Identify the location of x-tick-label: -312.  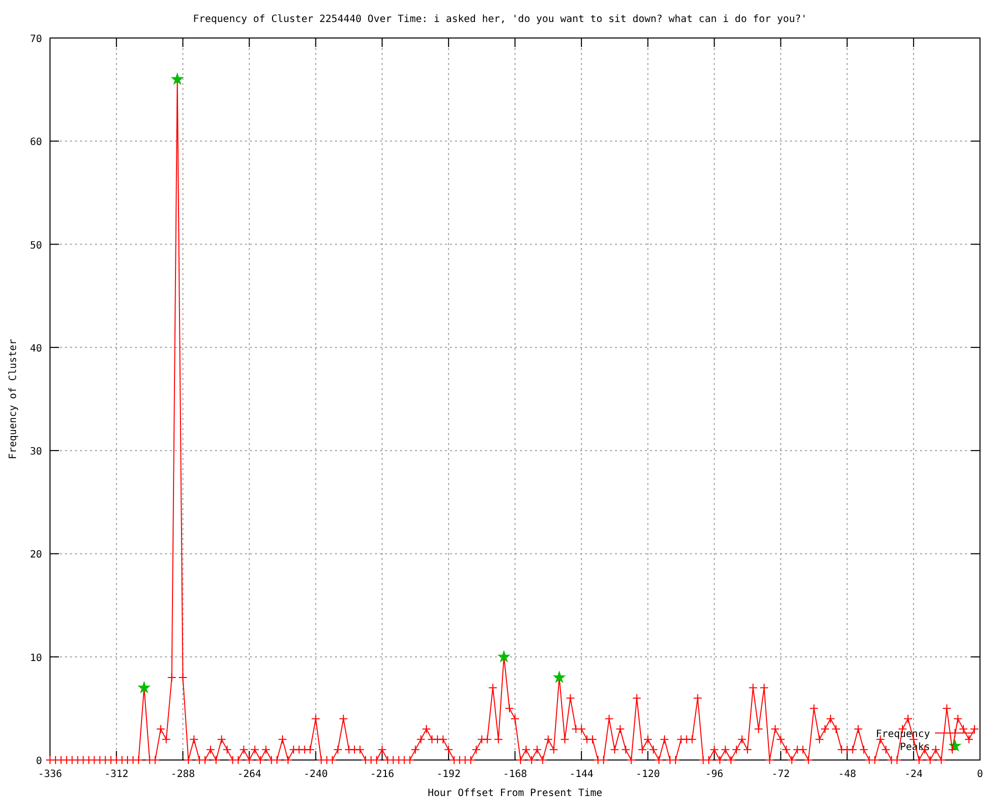
(116, 774).